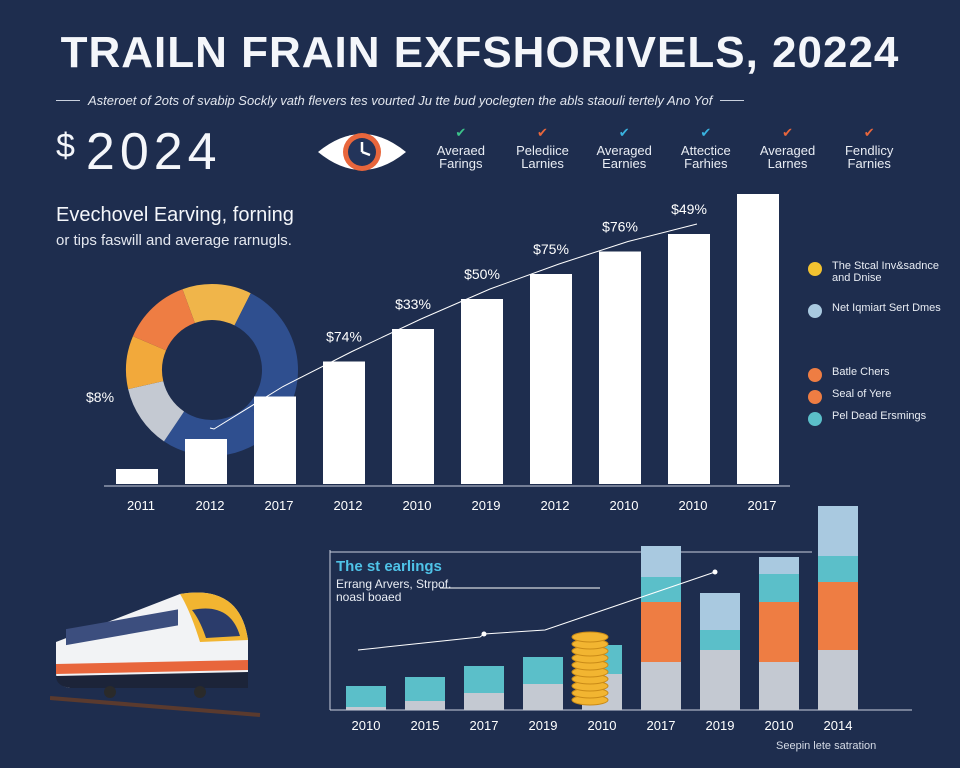  What do you see at coordinates (875, 272) in the screenshot?
I see `legend-item: The Stcal Inv&sadnce and Dnise` at bounding box center [875, 272].